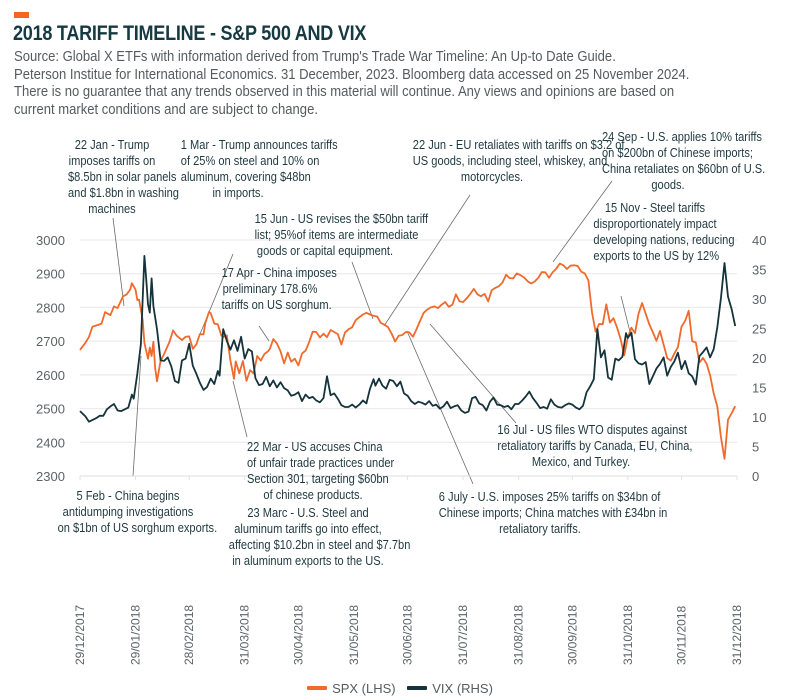 This screenshot has width=800, height=697. Describe the element at coordinates (417, 688) in the screenshot. I see `legend-swatch-vix` at that location.